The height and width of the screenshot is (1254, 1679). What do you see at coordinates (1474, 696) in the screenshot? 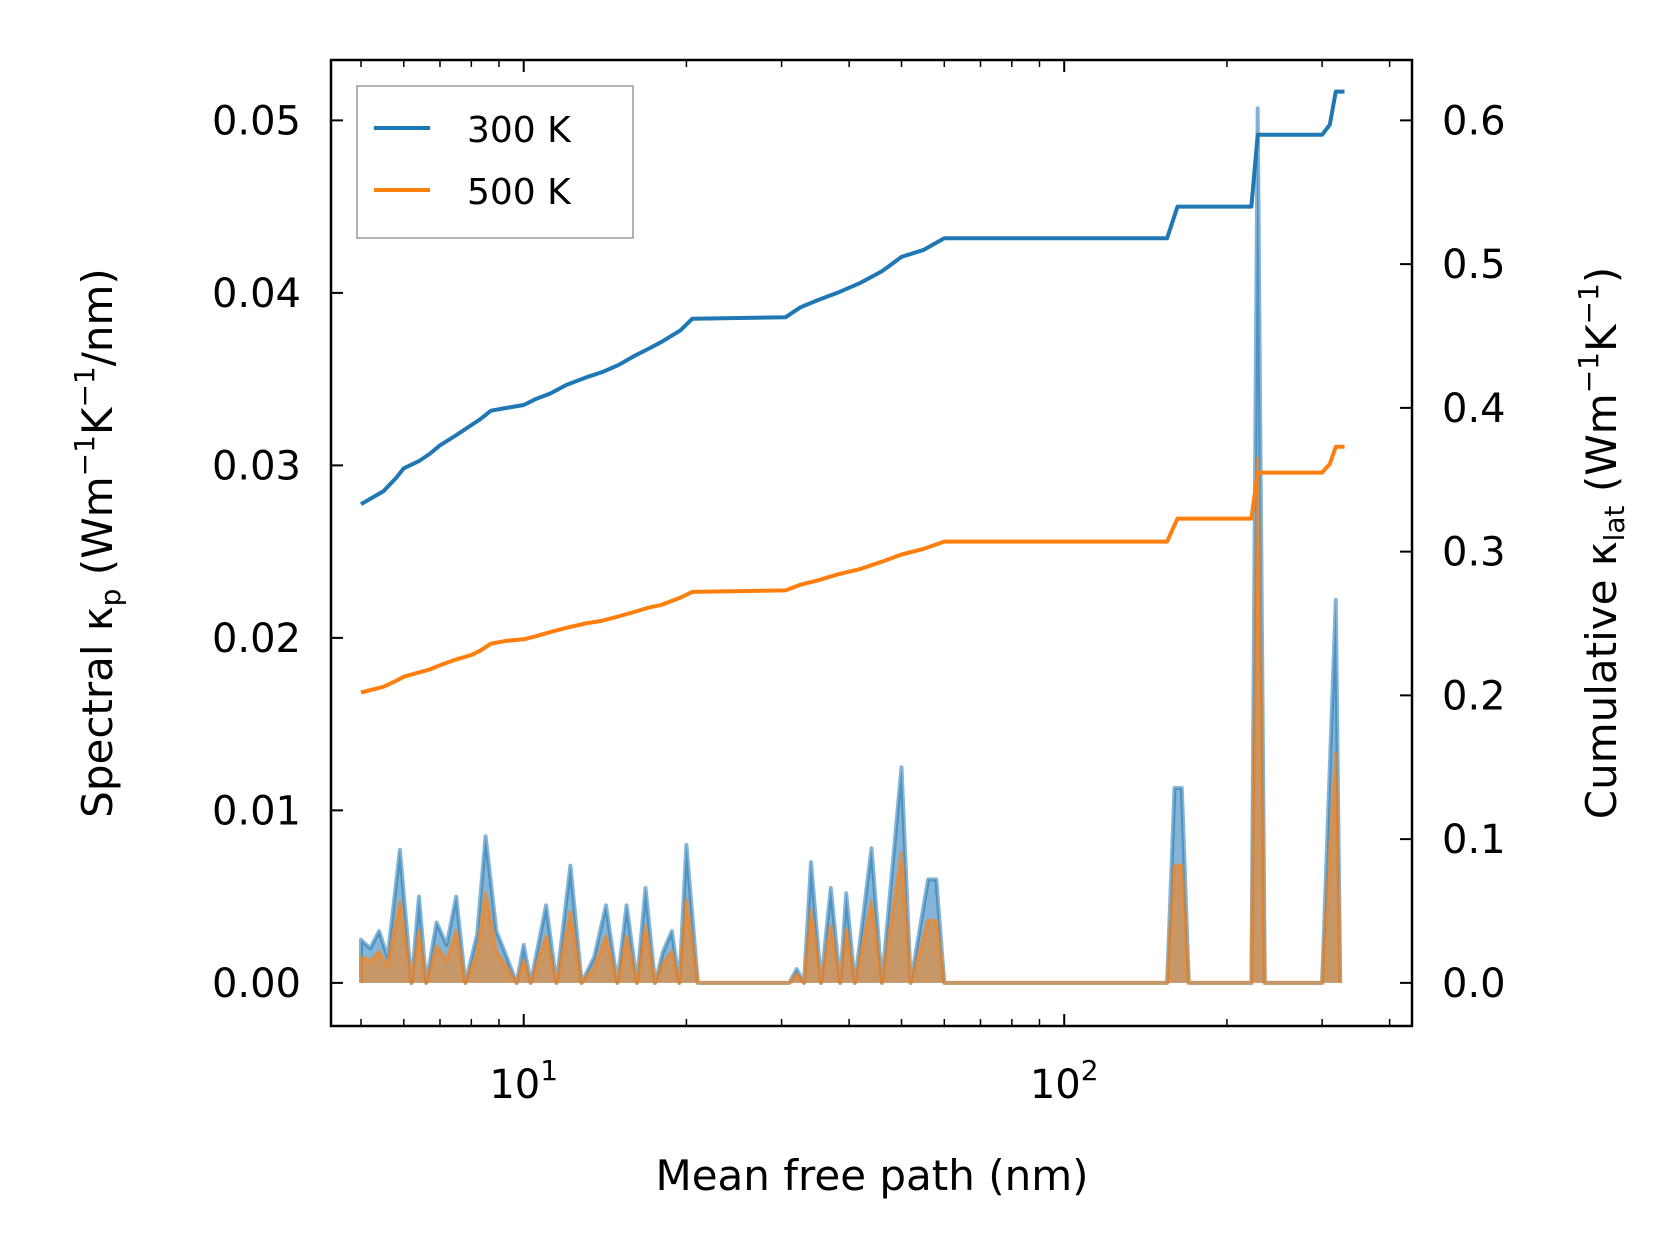
I see `y-right-tick-label: 0.2` at bounding box center [1474, 696].